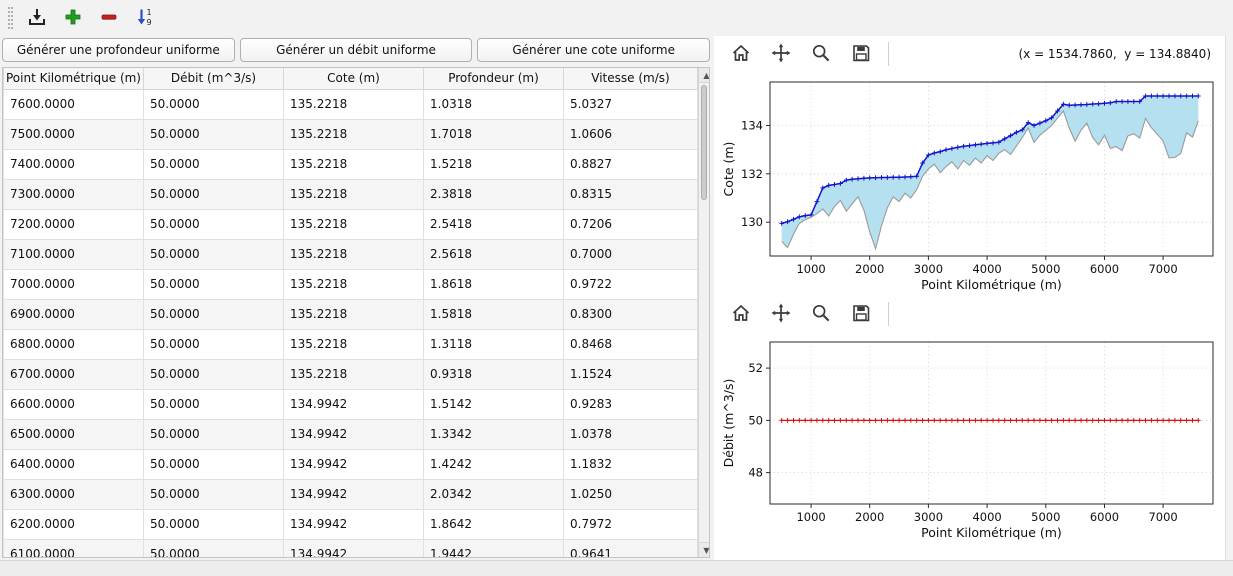  What do you see at coordinates (145, 18) in the screenshot?
I see `sort-button: 1 9` at bounding box center [145, 18].